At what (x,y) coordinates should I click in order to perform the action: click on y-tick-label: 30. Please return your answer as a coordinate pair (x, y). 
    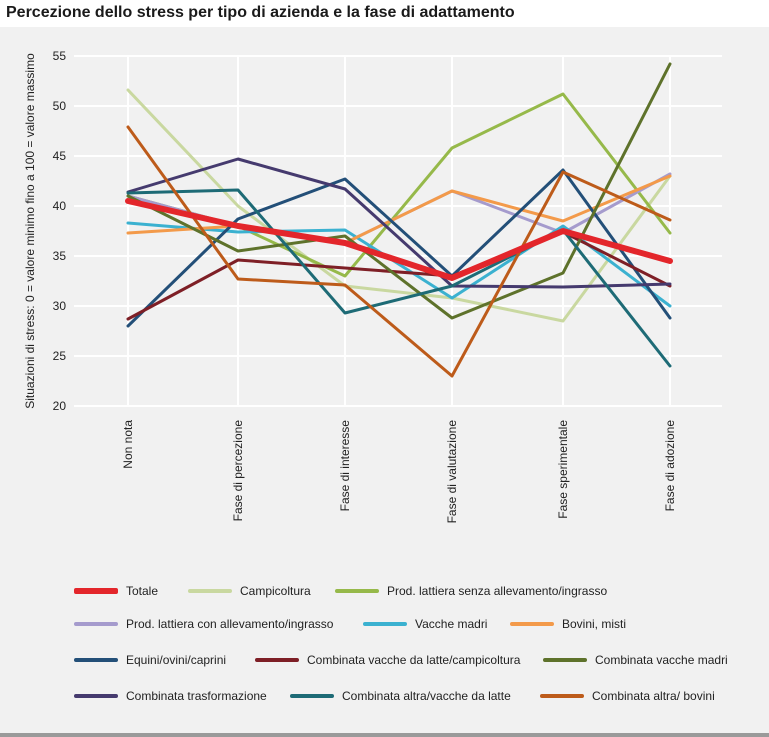
    Looking at the image, I should click on (60, 306).